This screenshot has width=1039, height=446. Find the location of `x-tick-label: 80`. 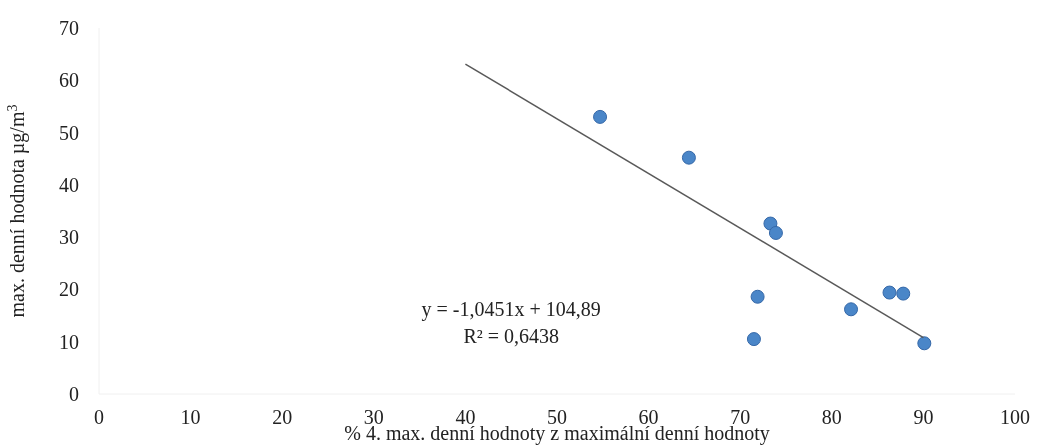

x-tick-label: 80 is located at coordinates (831, 417).